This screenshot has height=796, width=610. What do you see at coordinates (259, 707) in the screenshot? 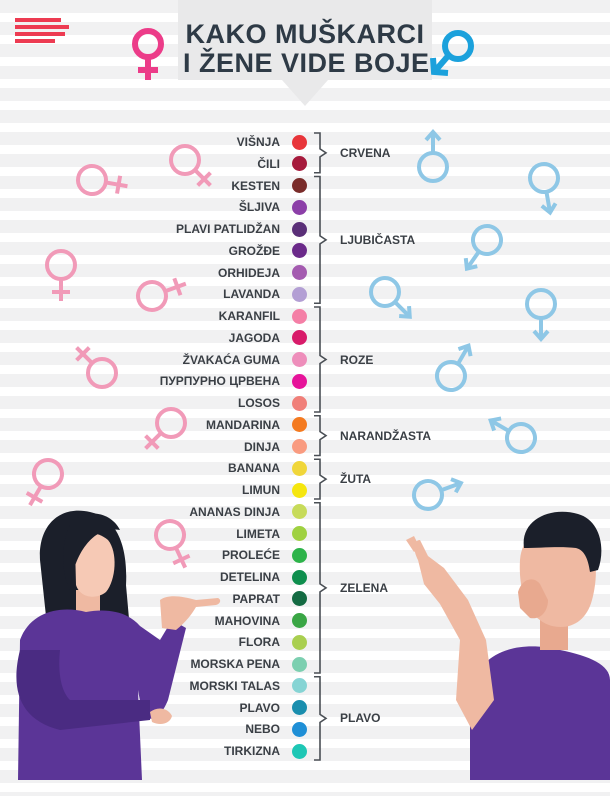
I see `color-name: PLAVO` at bounding box center [259, 707].